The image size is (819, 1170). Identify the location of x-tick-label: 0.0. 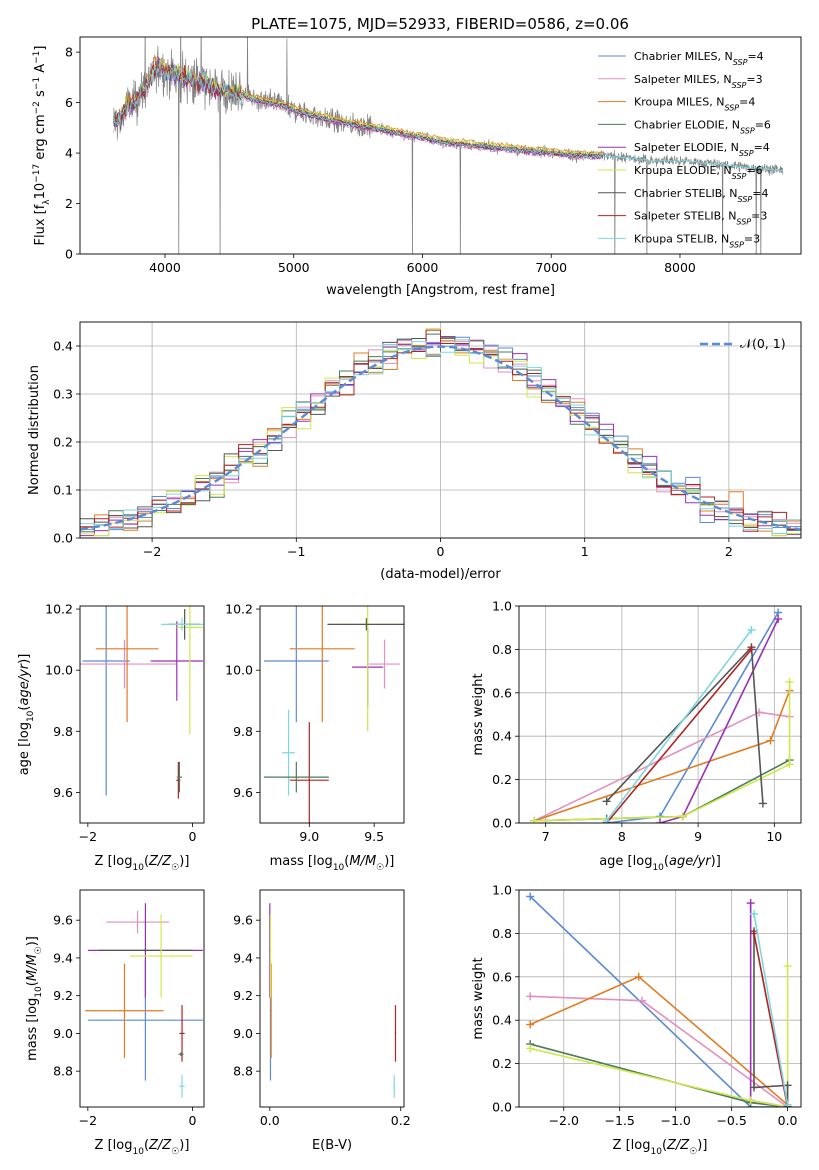
(270, 1120).